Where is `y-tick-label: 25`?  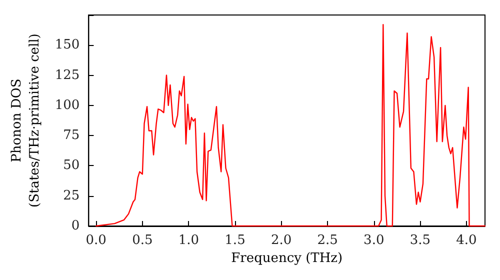
y-tick-label: 25 is located at coordinates (71, 196).